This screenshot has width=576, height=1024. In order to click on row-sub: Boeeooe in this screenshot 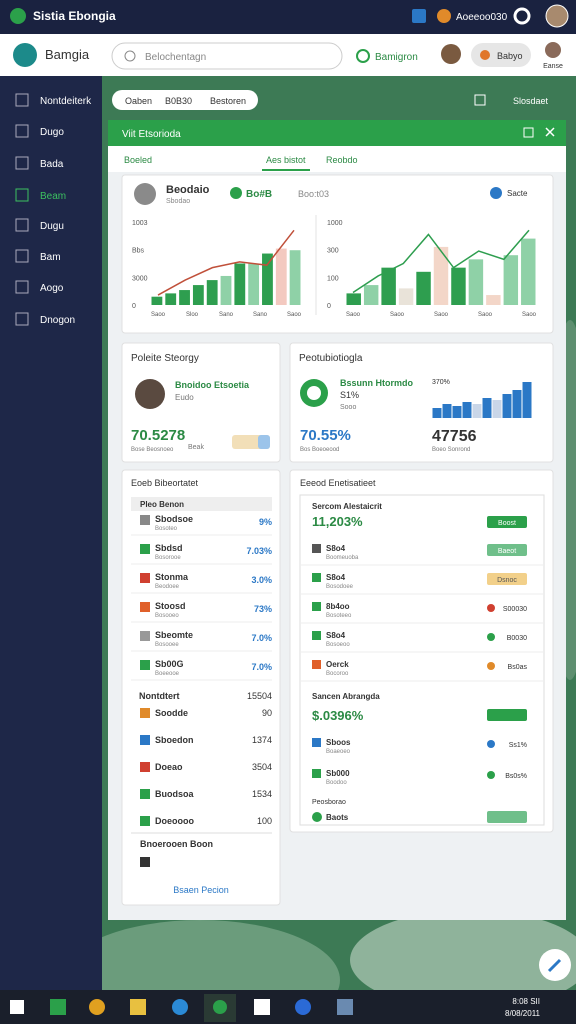, I will do `click(167, 674)`.